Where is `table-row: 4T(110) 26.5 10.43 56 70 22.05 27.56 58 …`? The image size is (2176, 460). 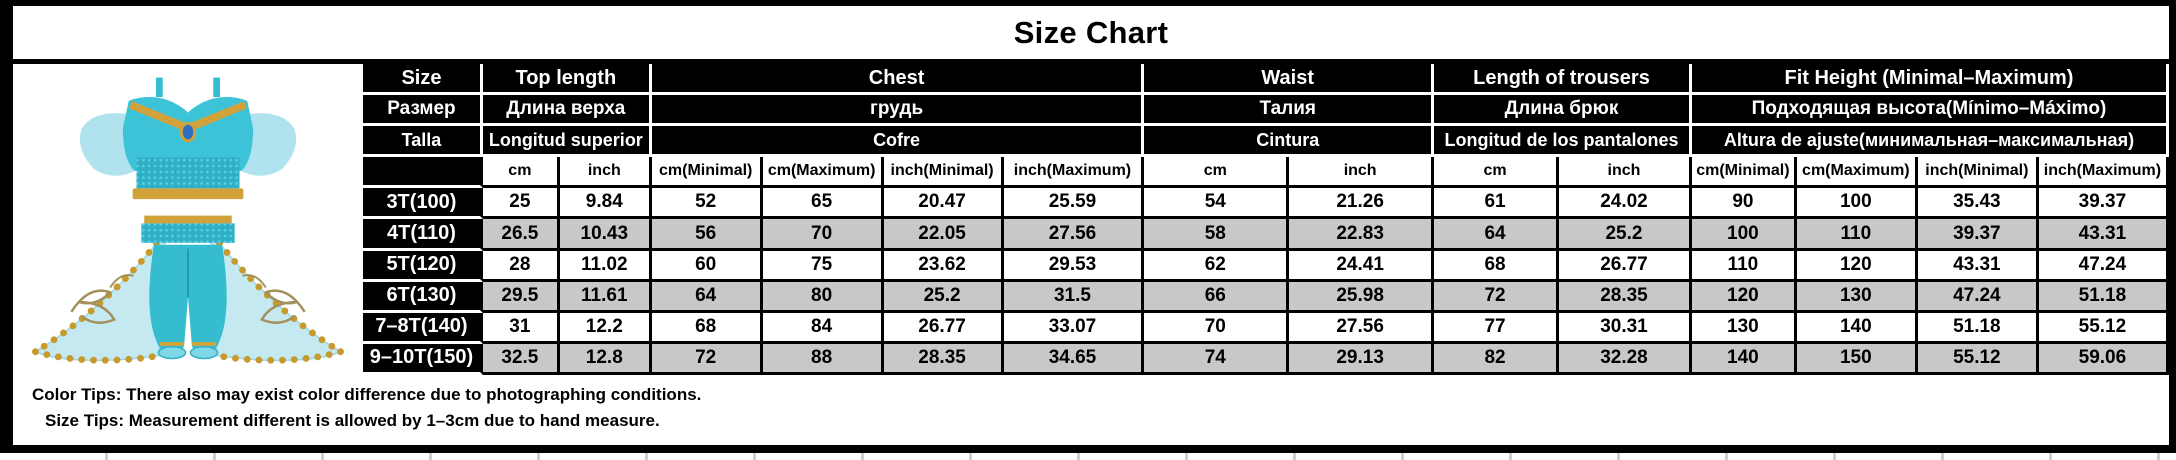
table-row: 4T(110) 26.5 10.43 56 70 22.05 27.56 58 … is located at coordinates (1266, 235).